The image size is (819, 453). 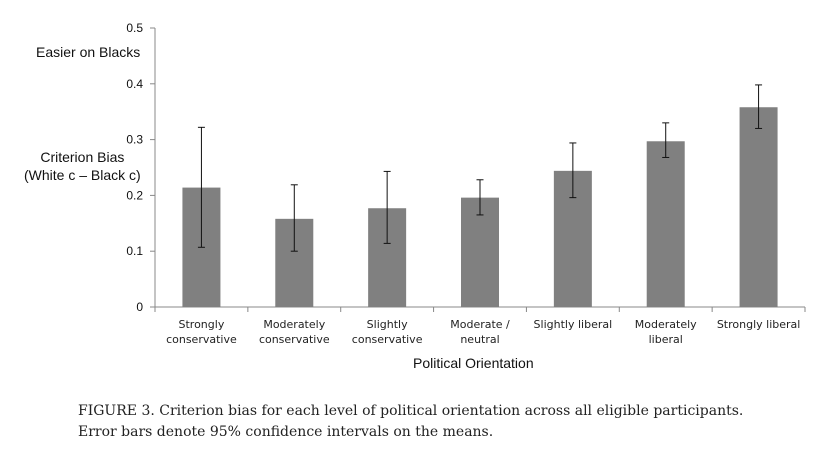 What do you see at coordinates (82, 166) in the screenshot?
I see `y-axis-label: Criterion Bias (White c – Black c)` at bounding box center [82, 166].